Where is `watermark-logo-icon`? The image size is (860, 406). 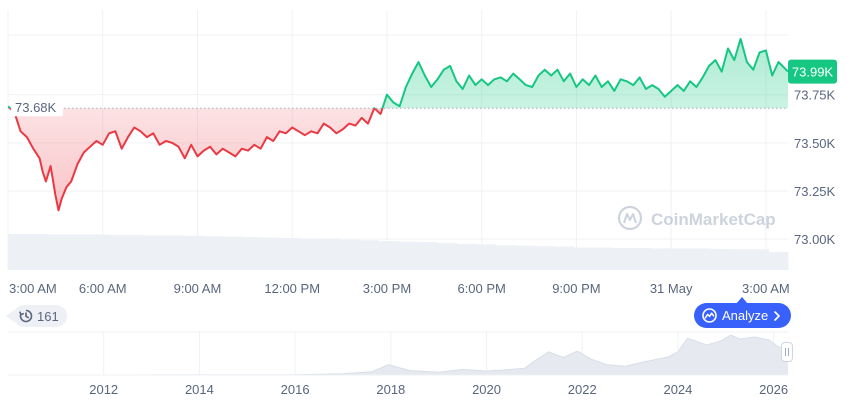
watermark-logo-icon is located at coordinates (630, 218).